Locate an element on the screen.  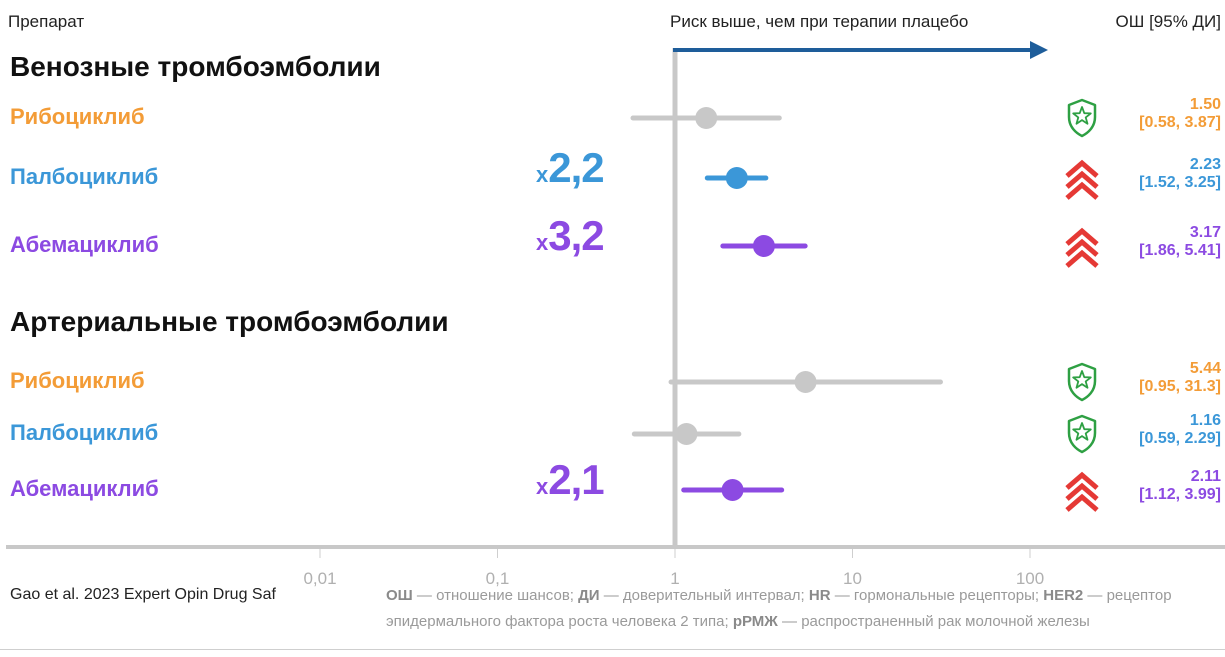
or-value: 1.16 [0.59, 2.29] is located at coordinates (1180, 430).